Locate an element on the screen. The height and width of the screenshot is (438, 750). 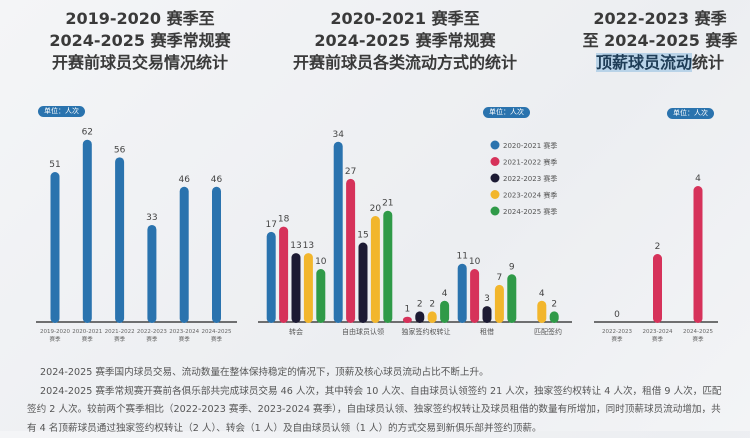
legend-label: 2020-2021 赛季 is located at coordinates (530, 145).